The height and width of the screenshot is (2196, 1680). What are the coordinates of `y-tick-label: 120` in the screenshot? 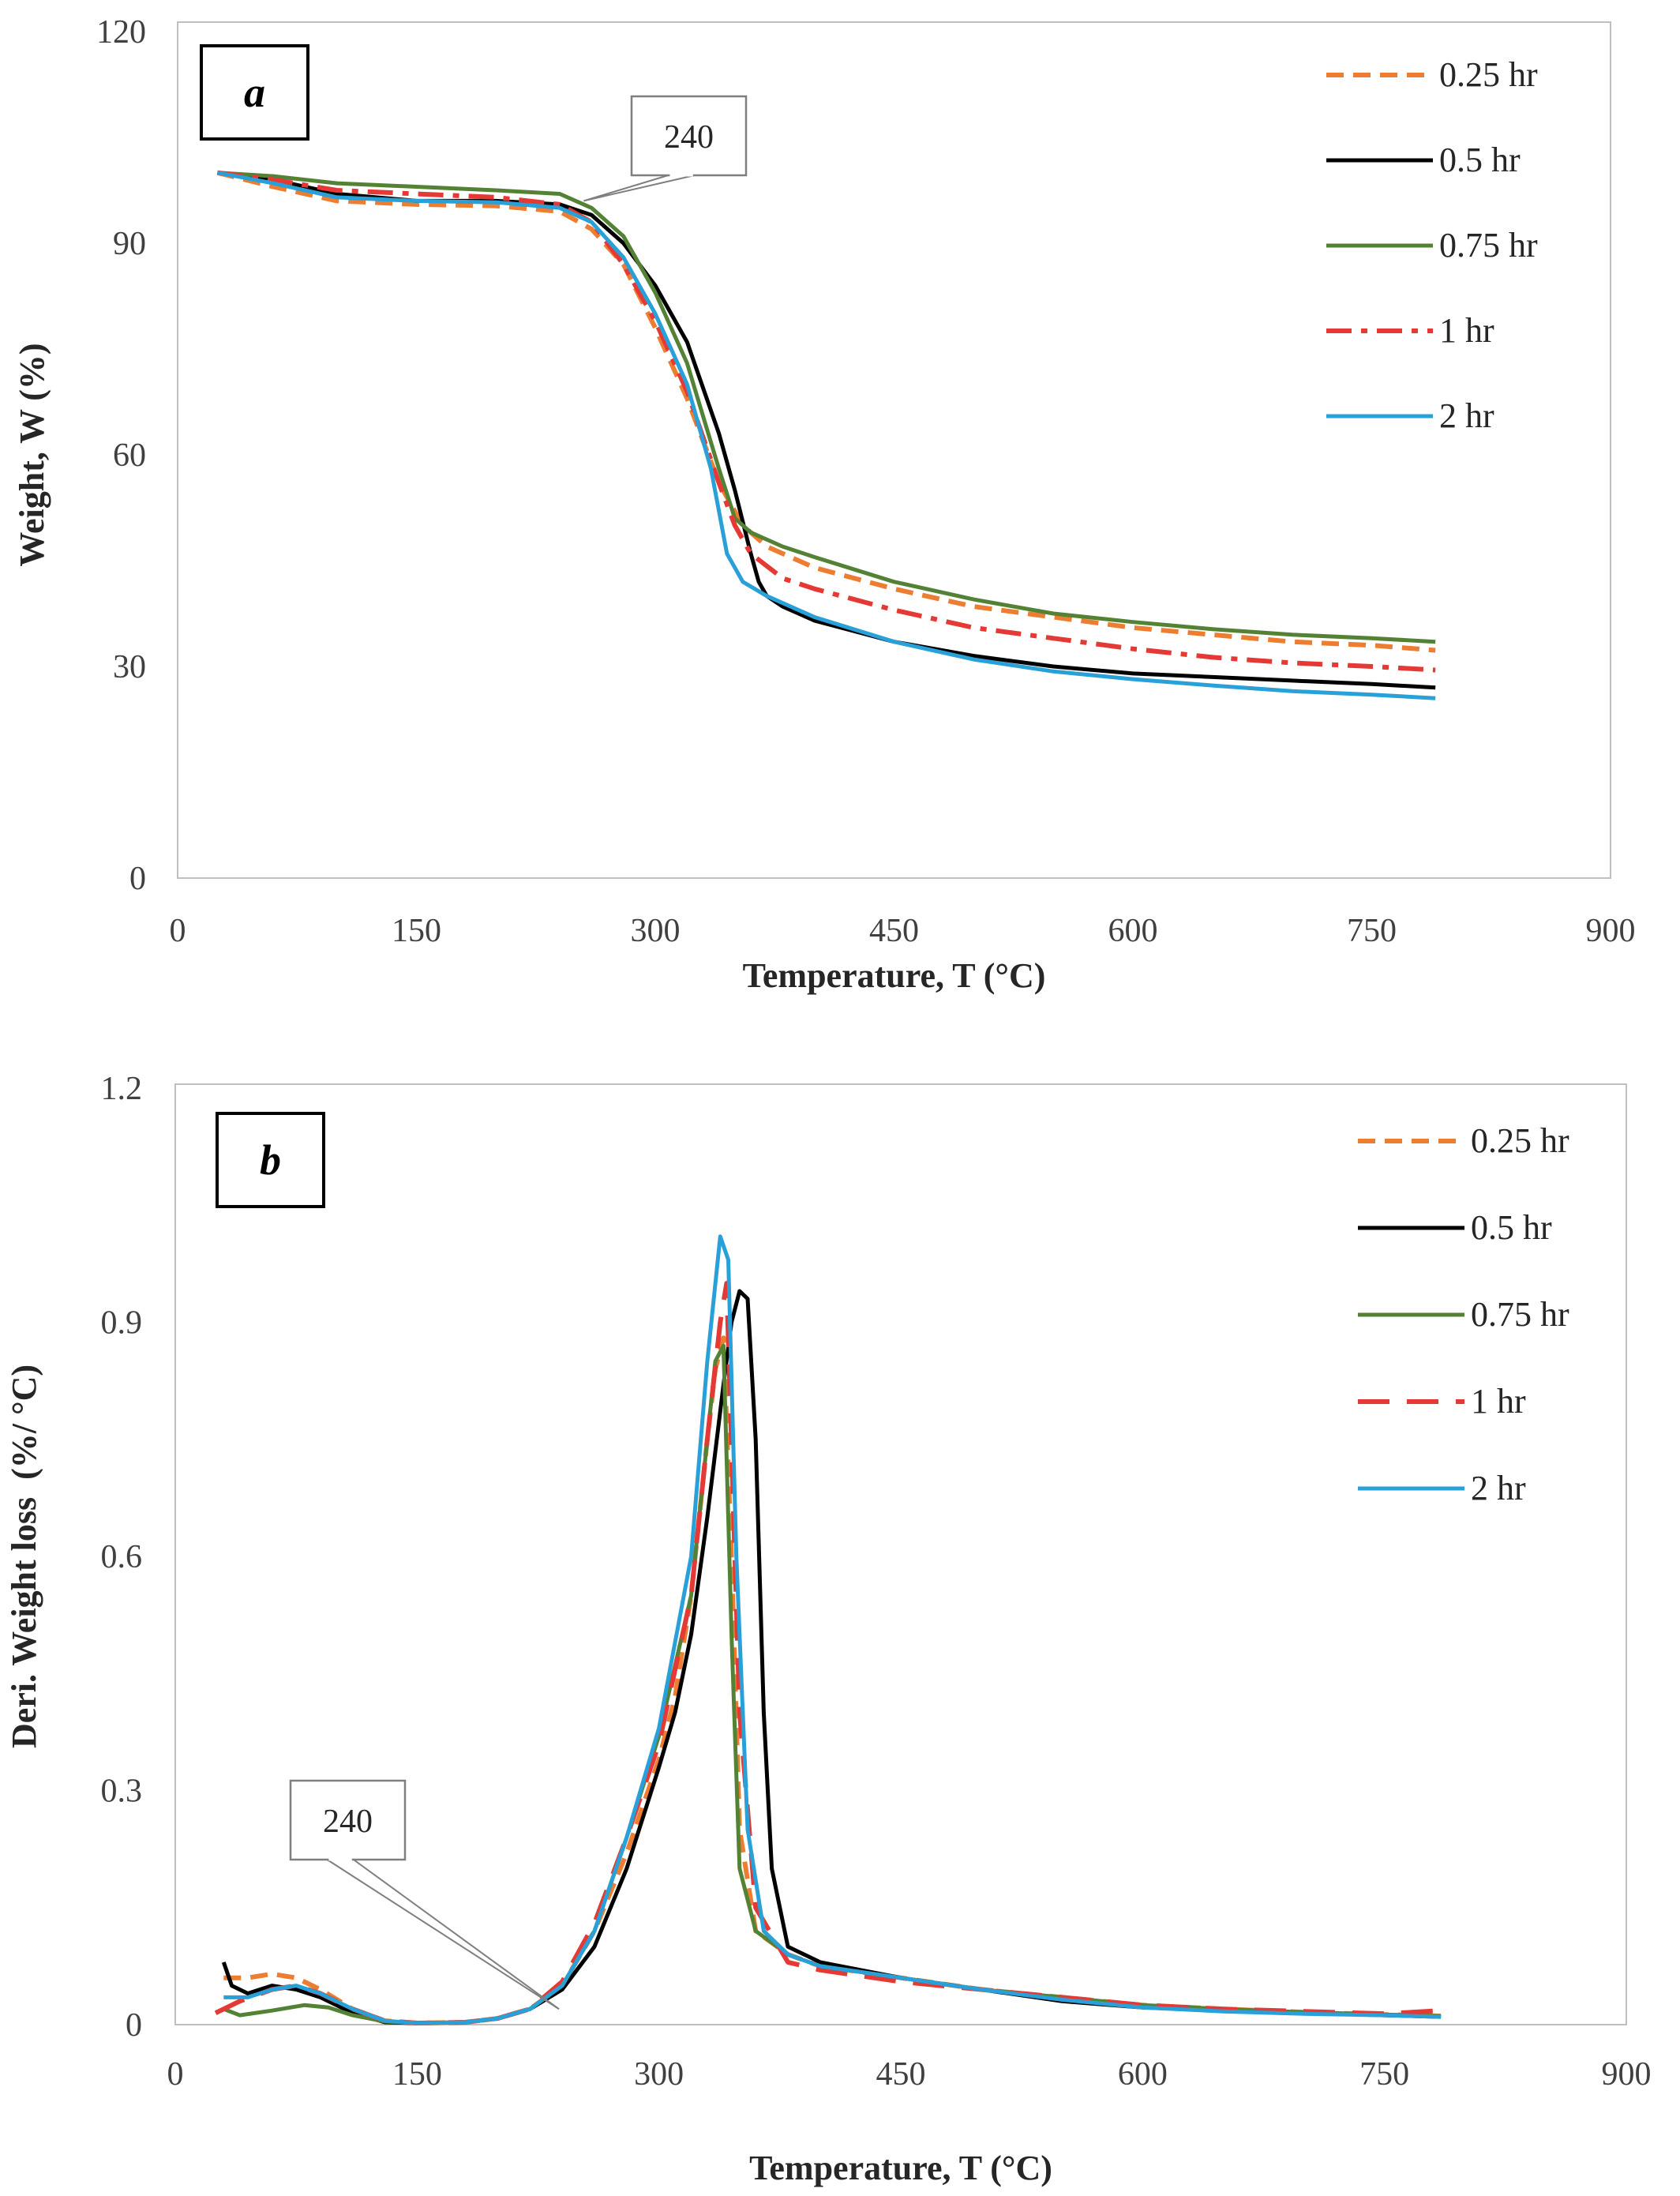 It's located at (121, 32).